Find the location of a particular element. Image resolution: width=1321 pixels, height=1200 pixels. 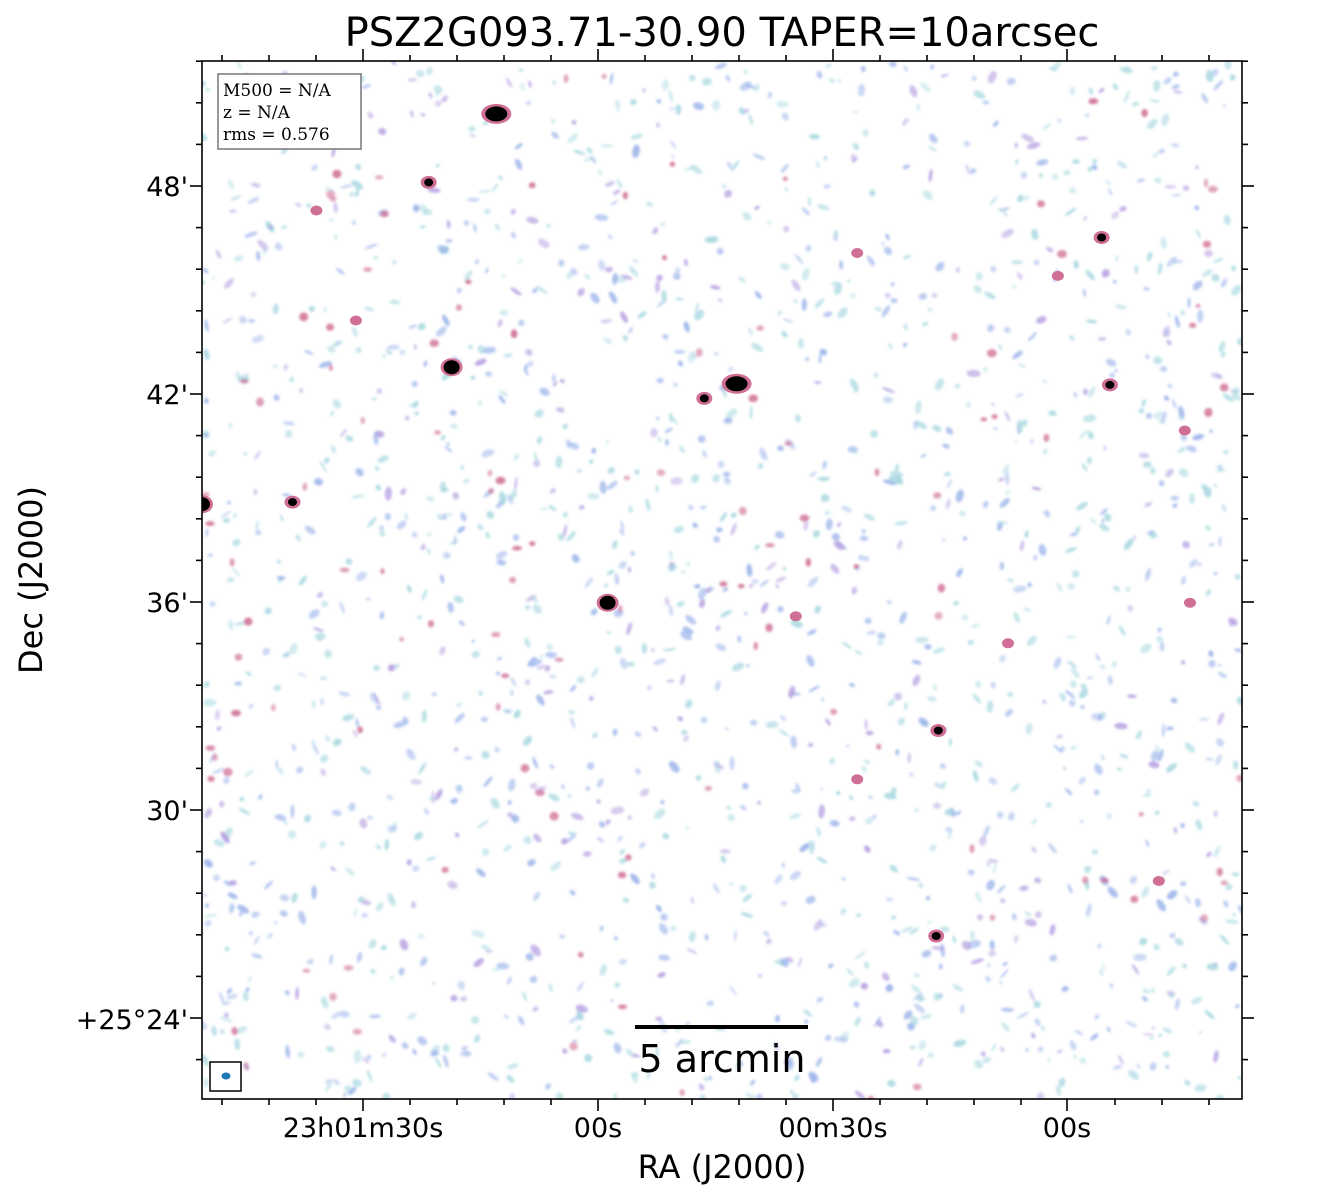

m500-label: M500 = N/A is located at coordinates (277, 91).